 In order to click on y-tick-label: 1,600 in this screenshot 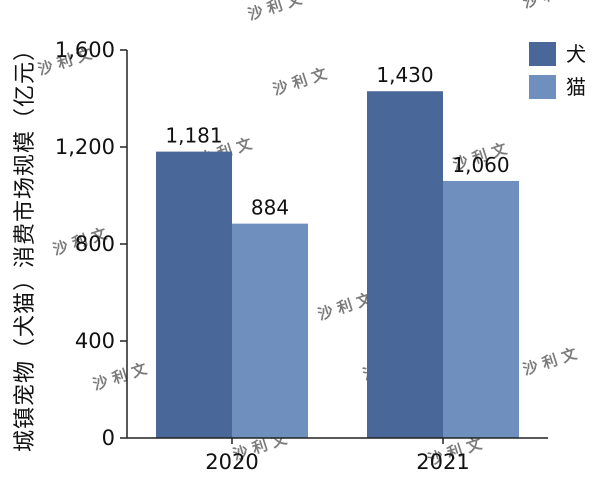, I will do `click(85, 50)`.